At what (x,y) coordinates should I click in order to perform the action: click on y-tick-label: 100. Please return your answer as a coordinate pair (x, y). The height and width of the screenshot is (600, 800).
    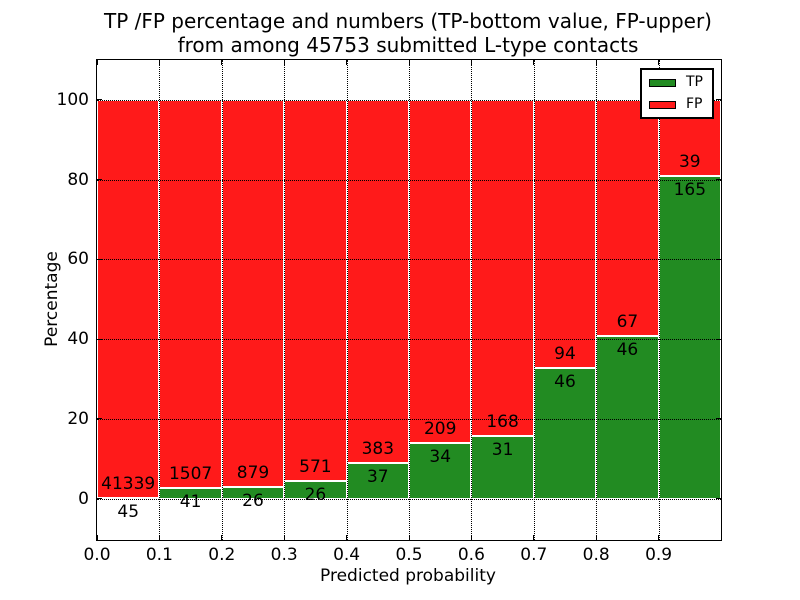
    Looking at the image, I should click on (72, 99).